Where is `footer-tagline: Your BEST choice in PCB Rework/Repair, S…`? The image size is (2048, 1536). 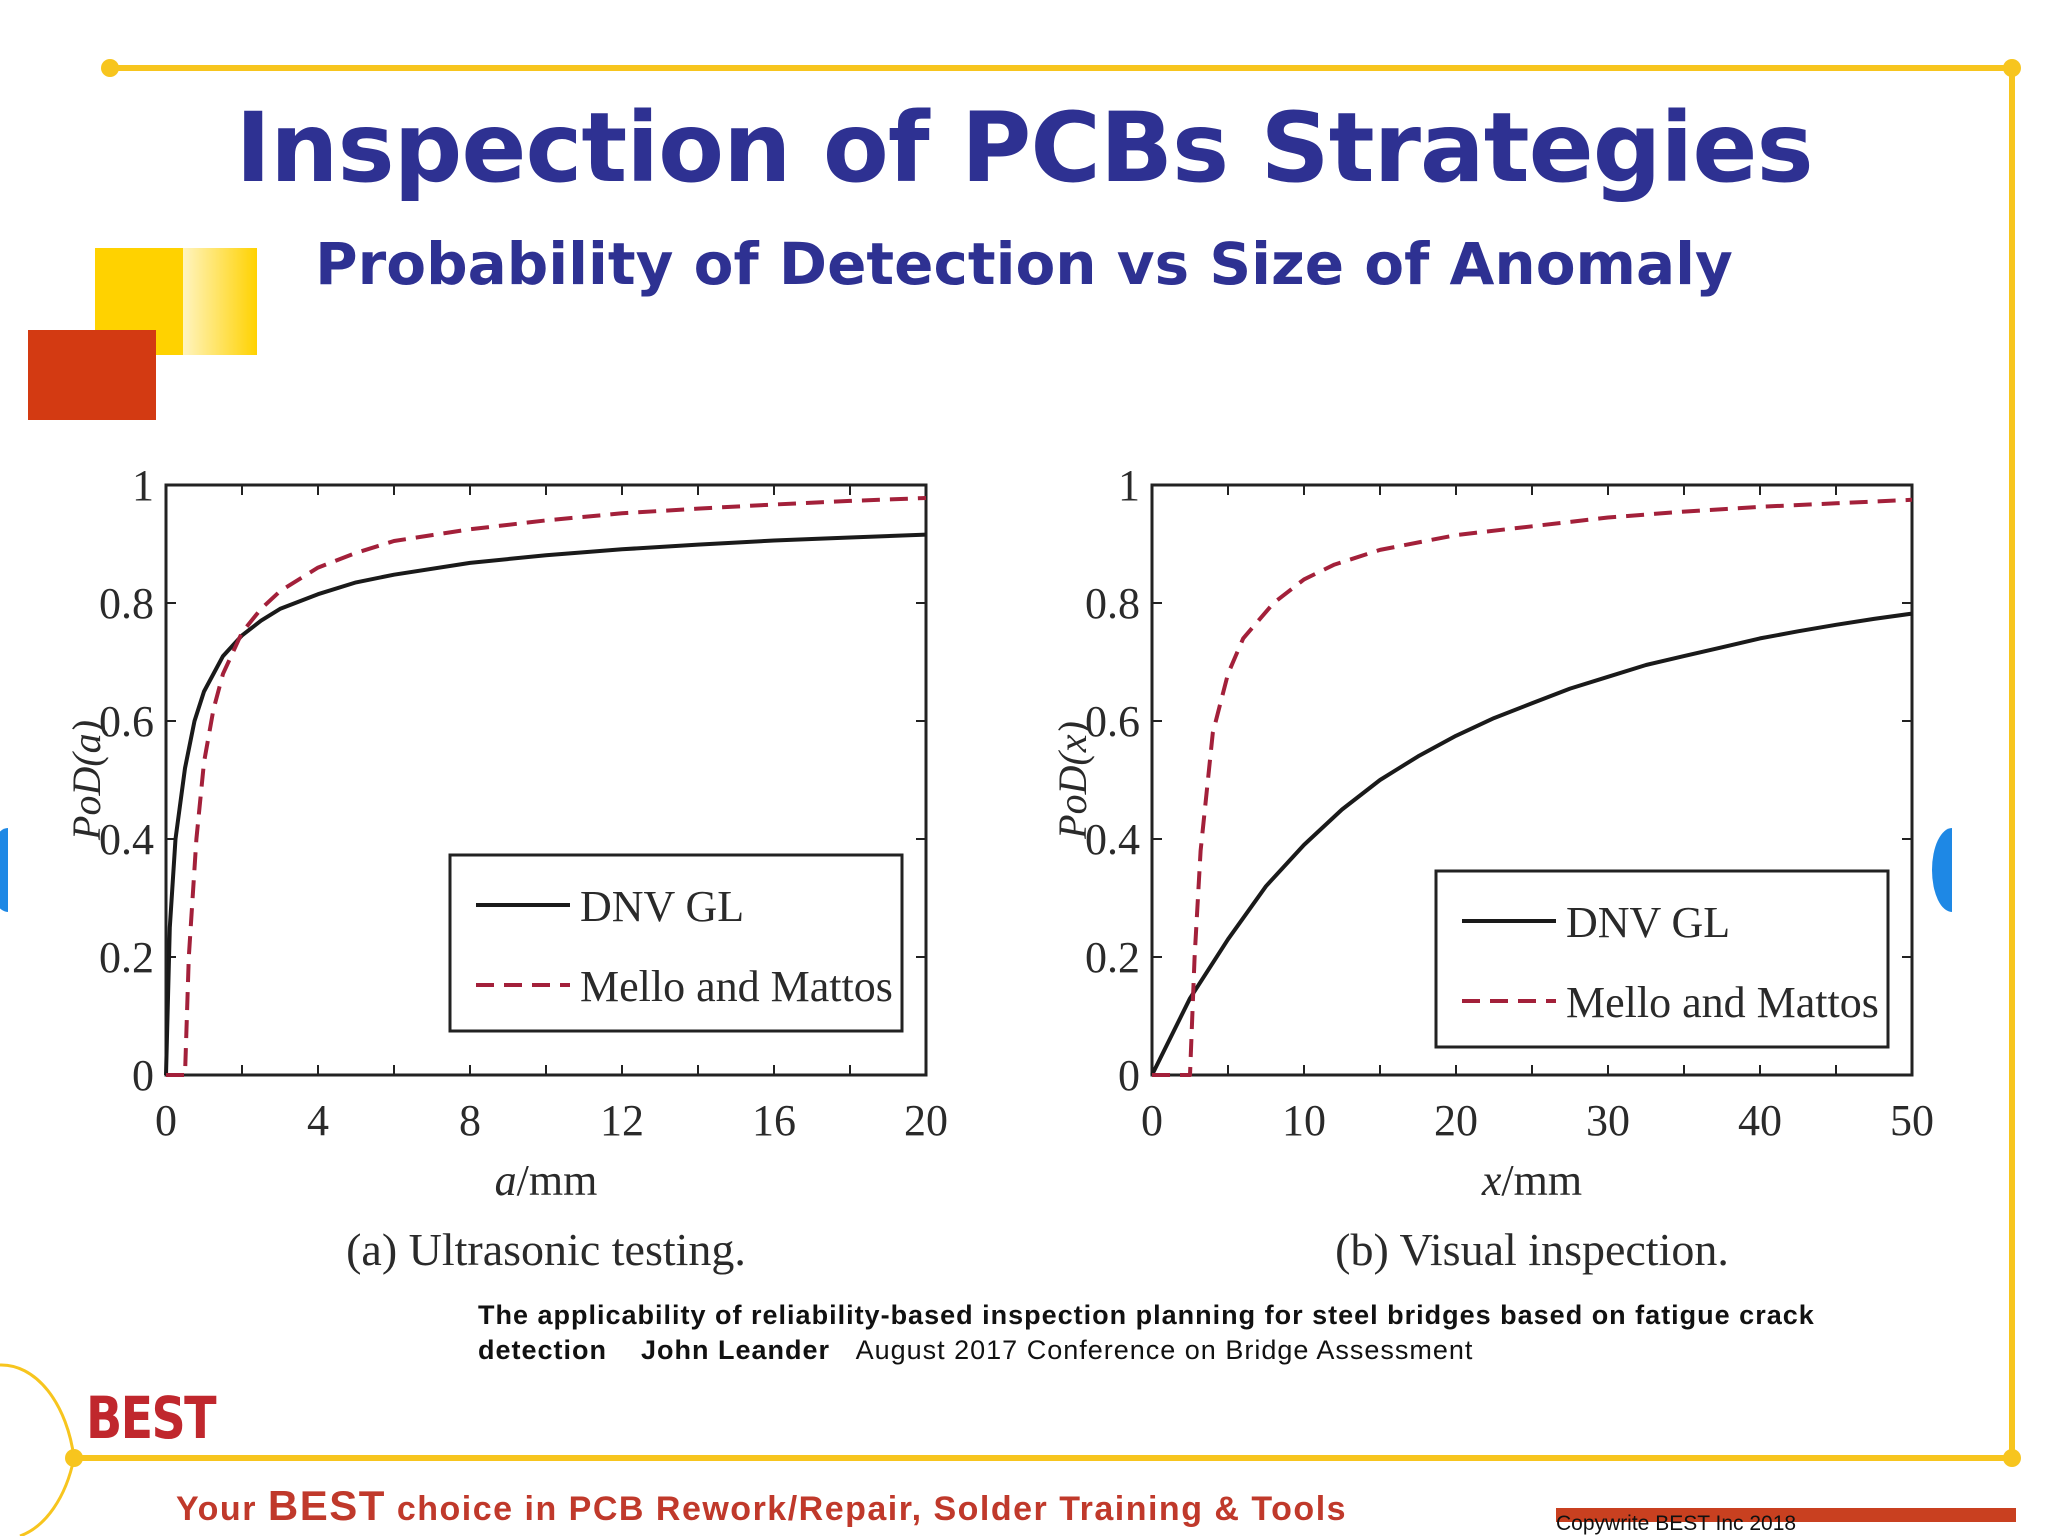 footer-tagline: Your BEST choice in PCB Rework/Repair, S… is located at coordinates (761, 1506).